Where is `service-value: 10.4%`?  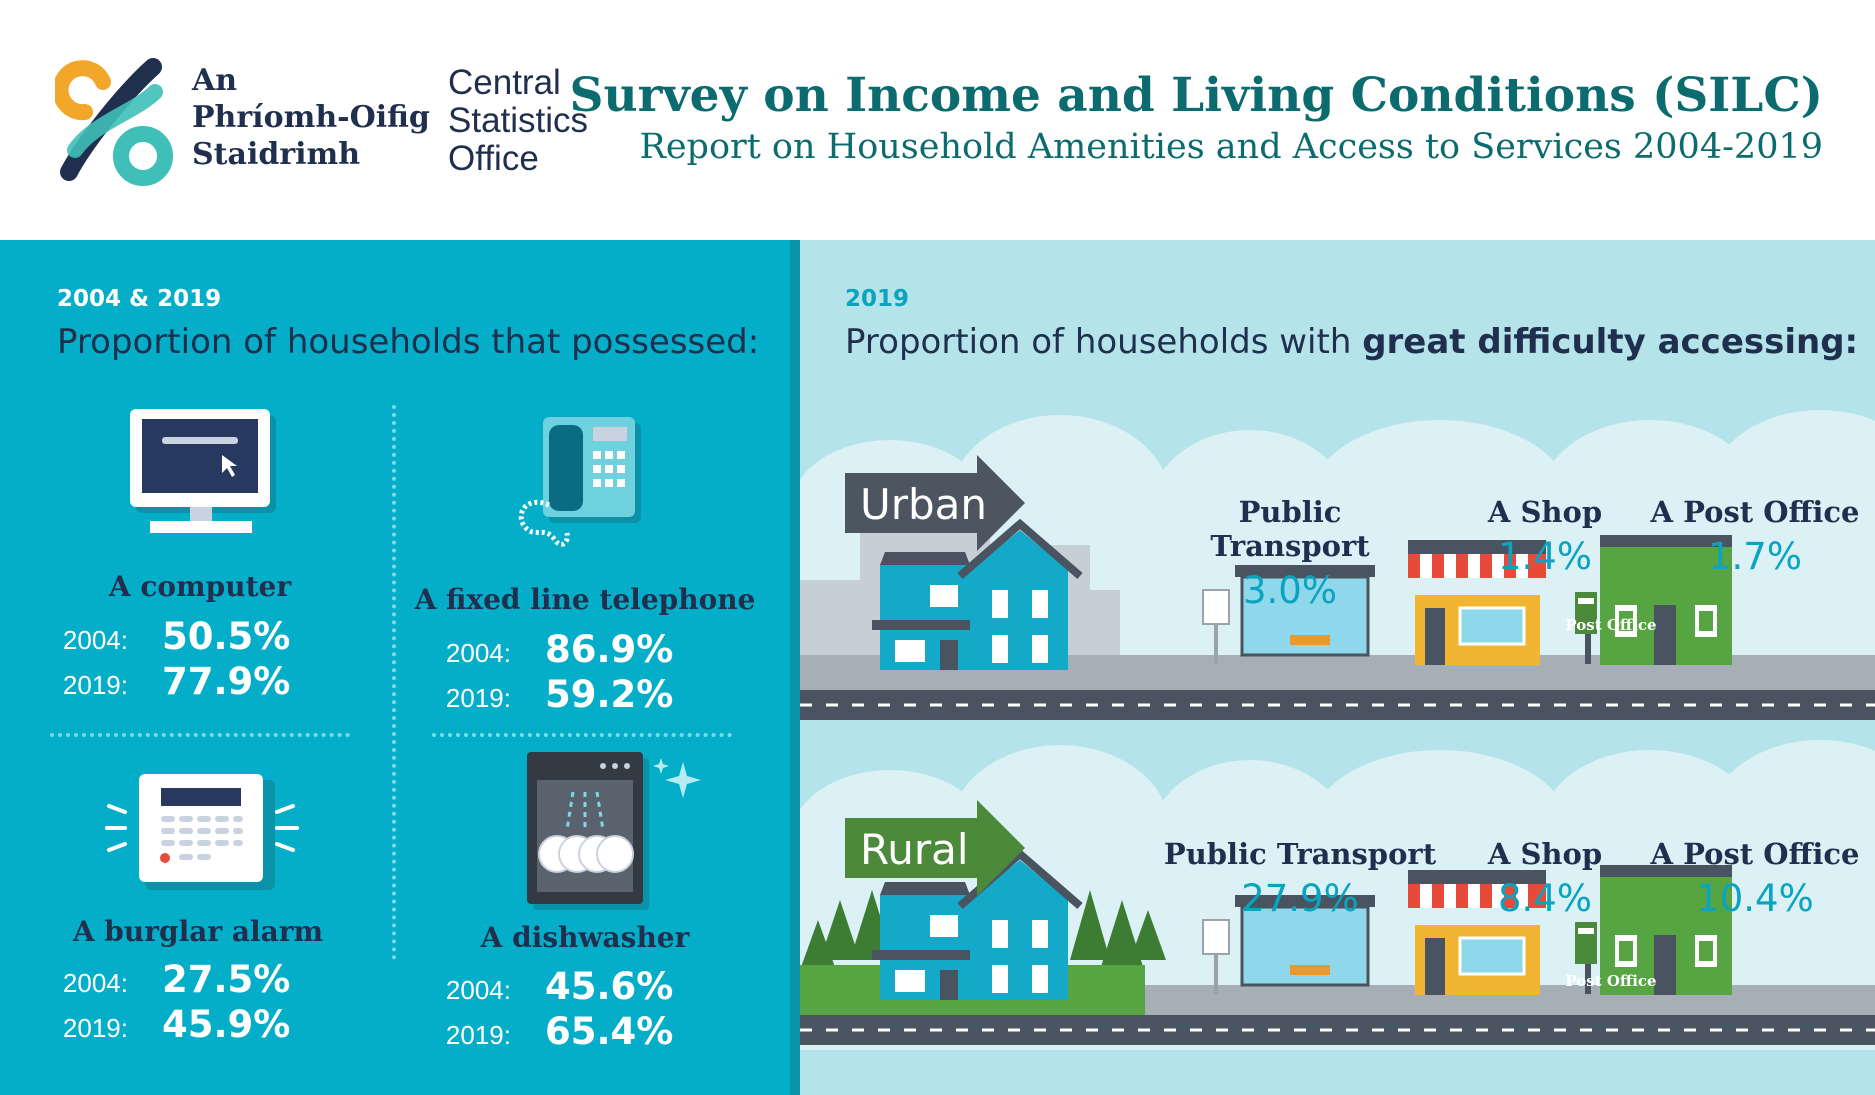
service-value: 10.4% is located at coordinates (1755, 898).